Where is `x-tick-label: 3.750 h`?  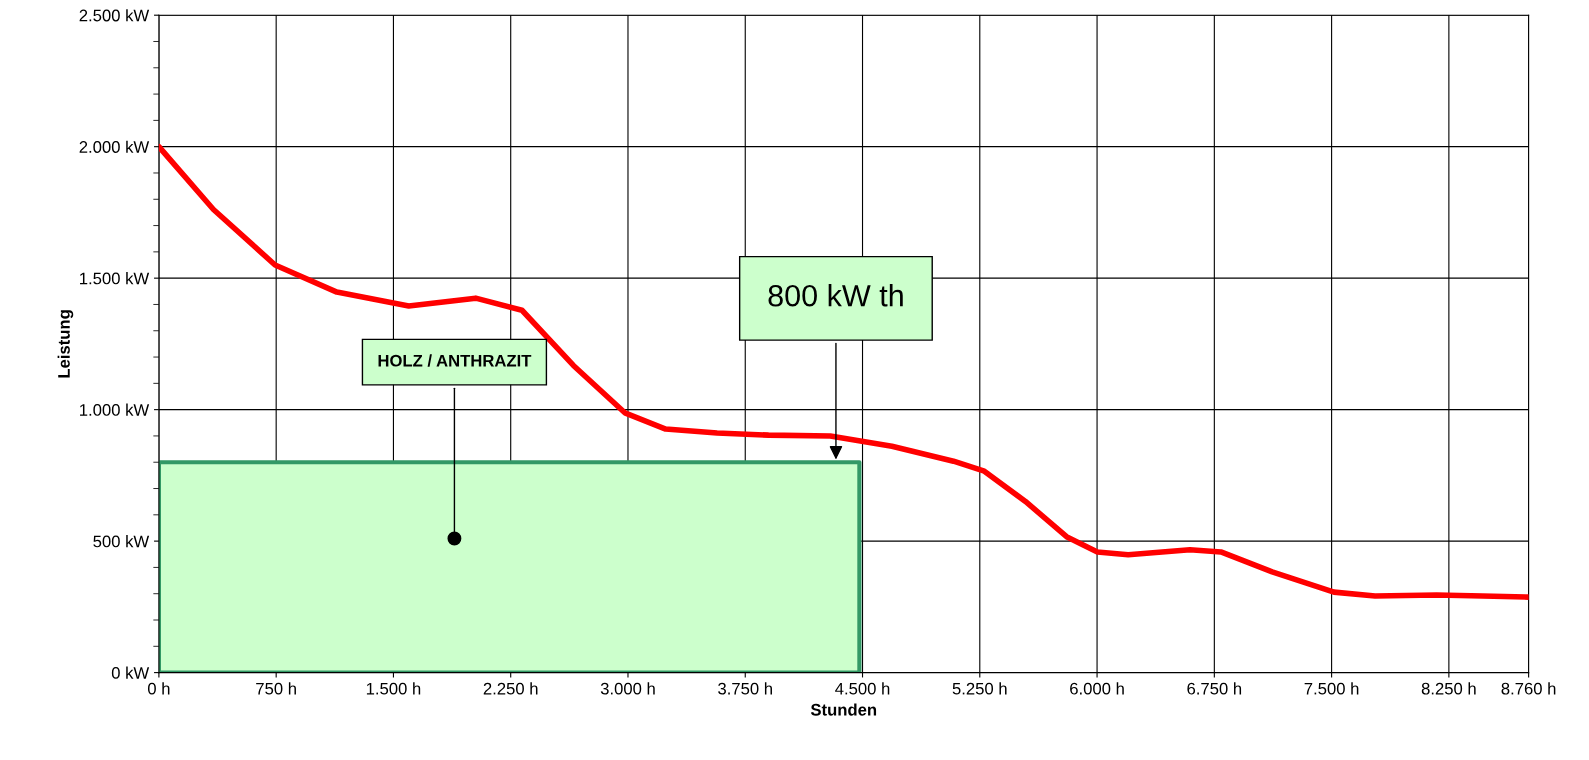 x-tick-label: 3.750 h is located at coordinates (745, 688).